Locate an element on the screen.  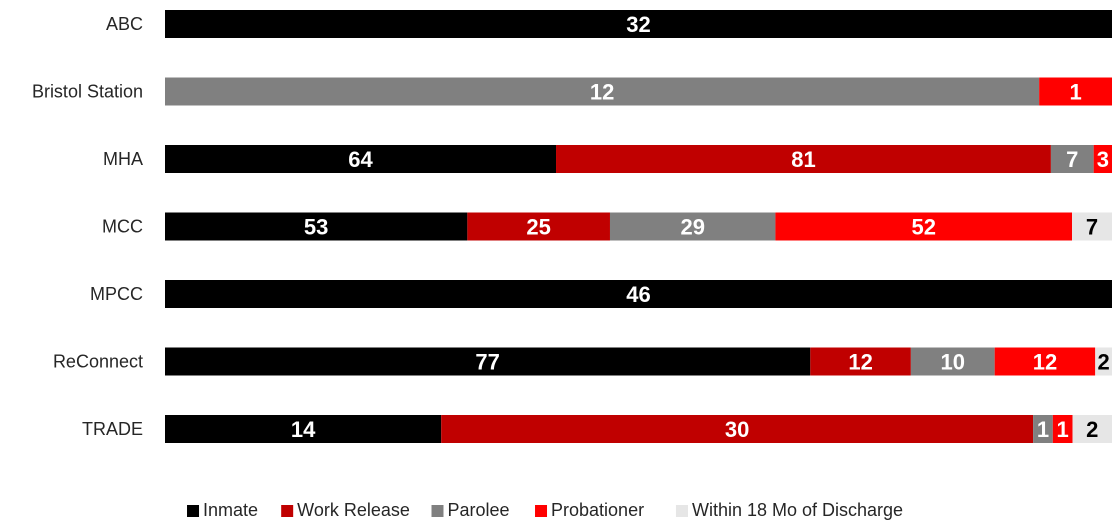
category-label: ReConnect is located at coordinates (98, 362).